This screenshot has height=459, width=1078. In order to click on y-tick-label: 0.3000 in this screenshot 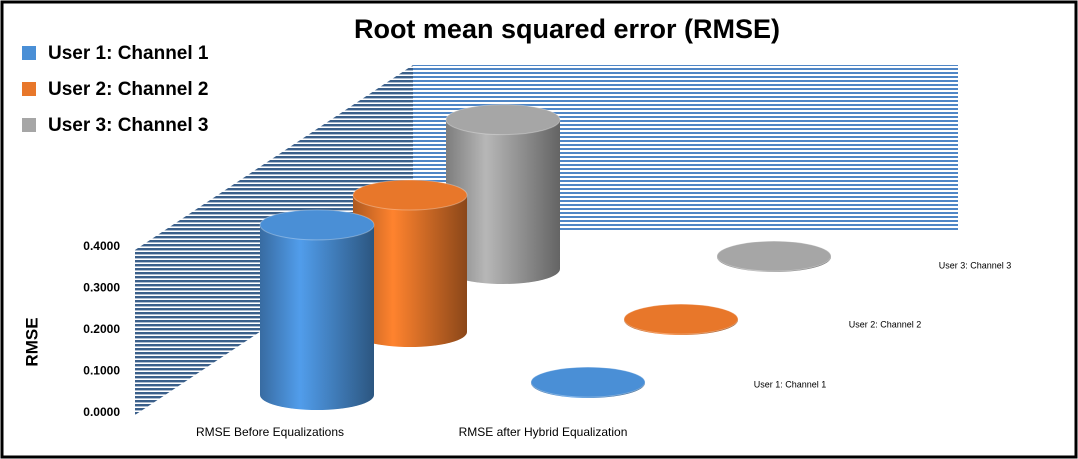, I will do `click(101, 288)`.